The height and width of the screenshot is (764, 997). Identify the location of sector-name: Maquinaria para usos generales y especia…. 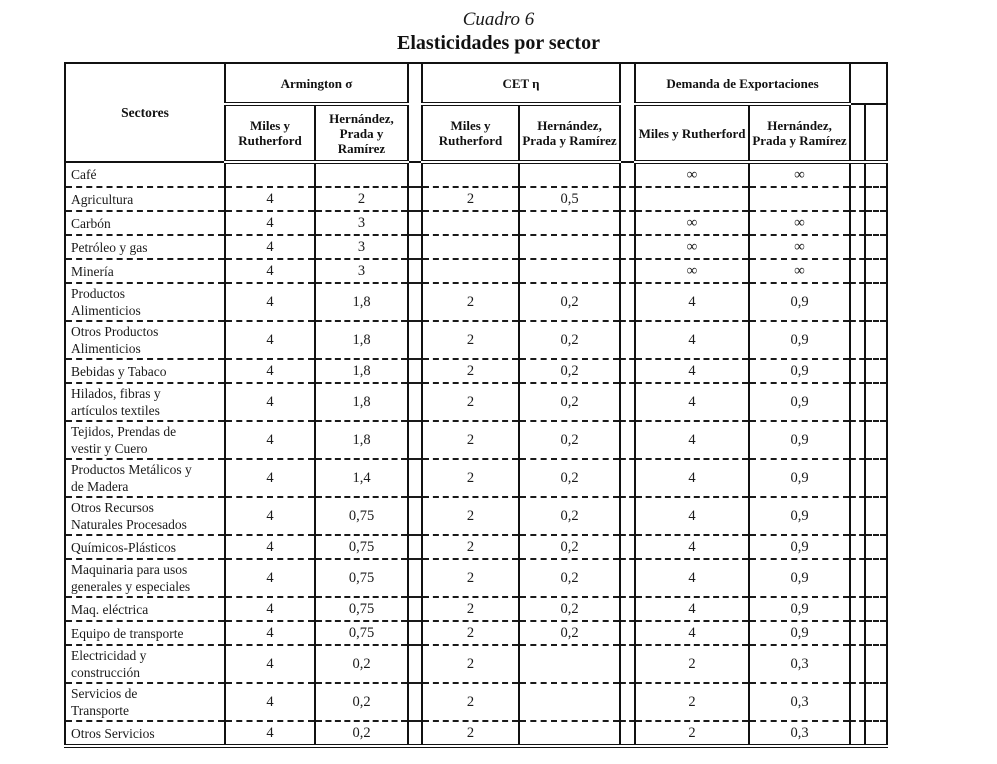
(145, 577).